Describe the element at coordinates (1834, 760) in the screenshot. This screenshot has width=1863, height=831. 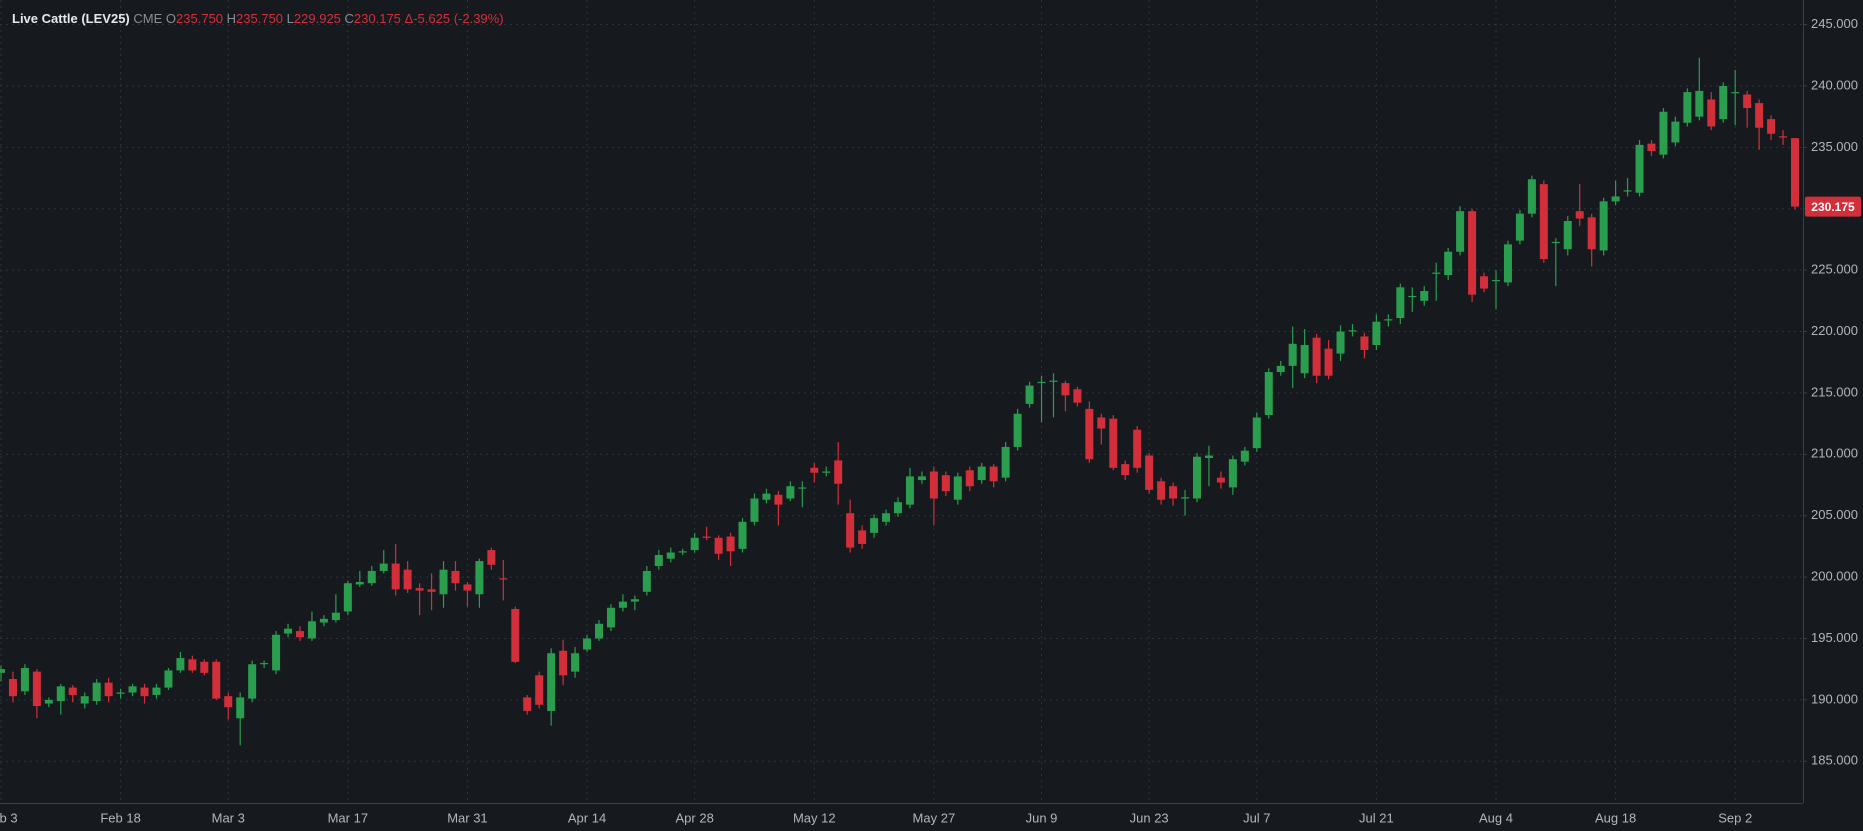
I see `y-tick-label: 185.000` at that location.